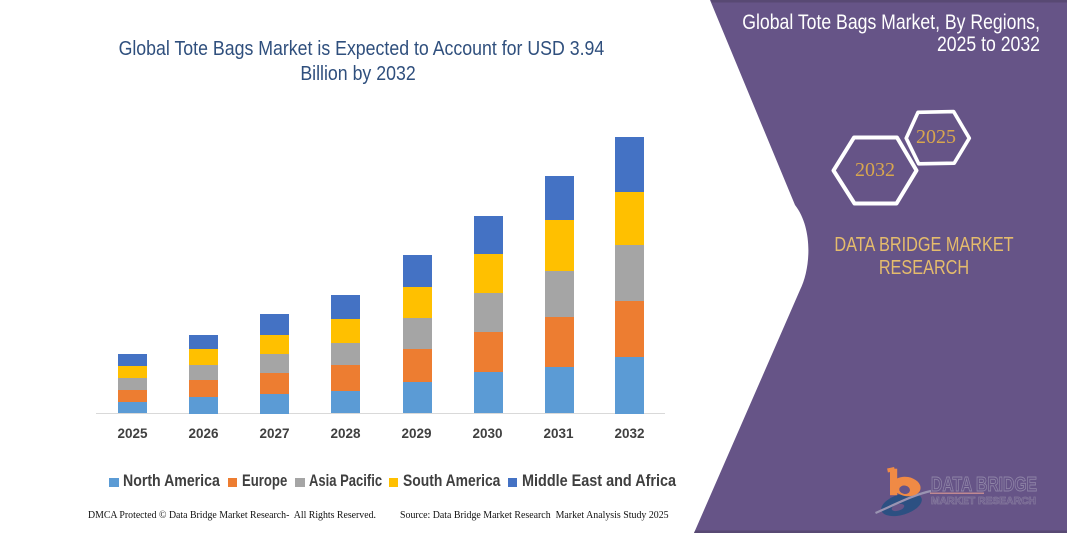 The image size is (1067, 533). I want to click on svg-text: 2032, so click(875, 170).